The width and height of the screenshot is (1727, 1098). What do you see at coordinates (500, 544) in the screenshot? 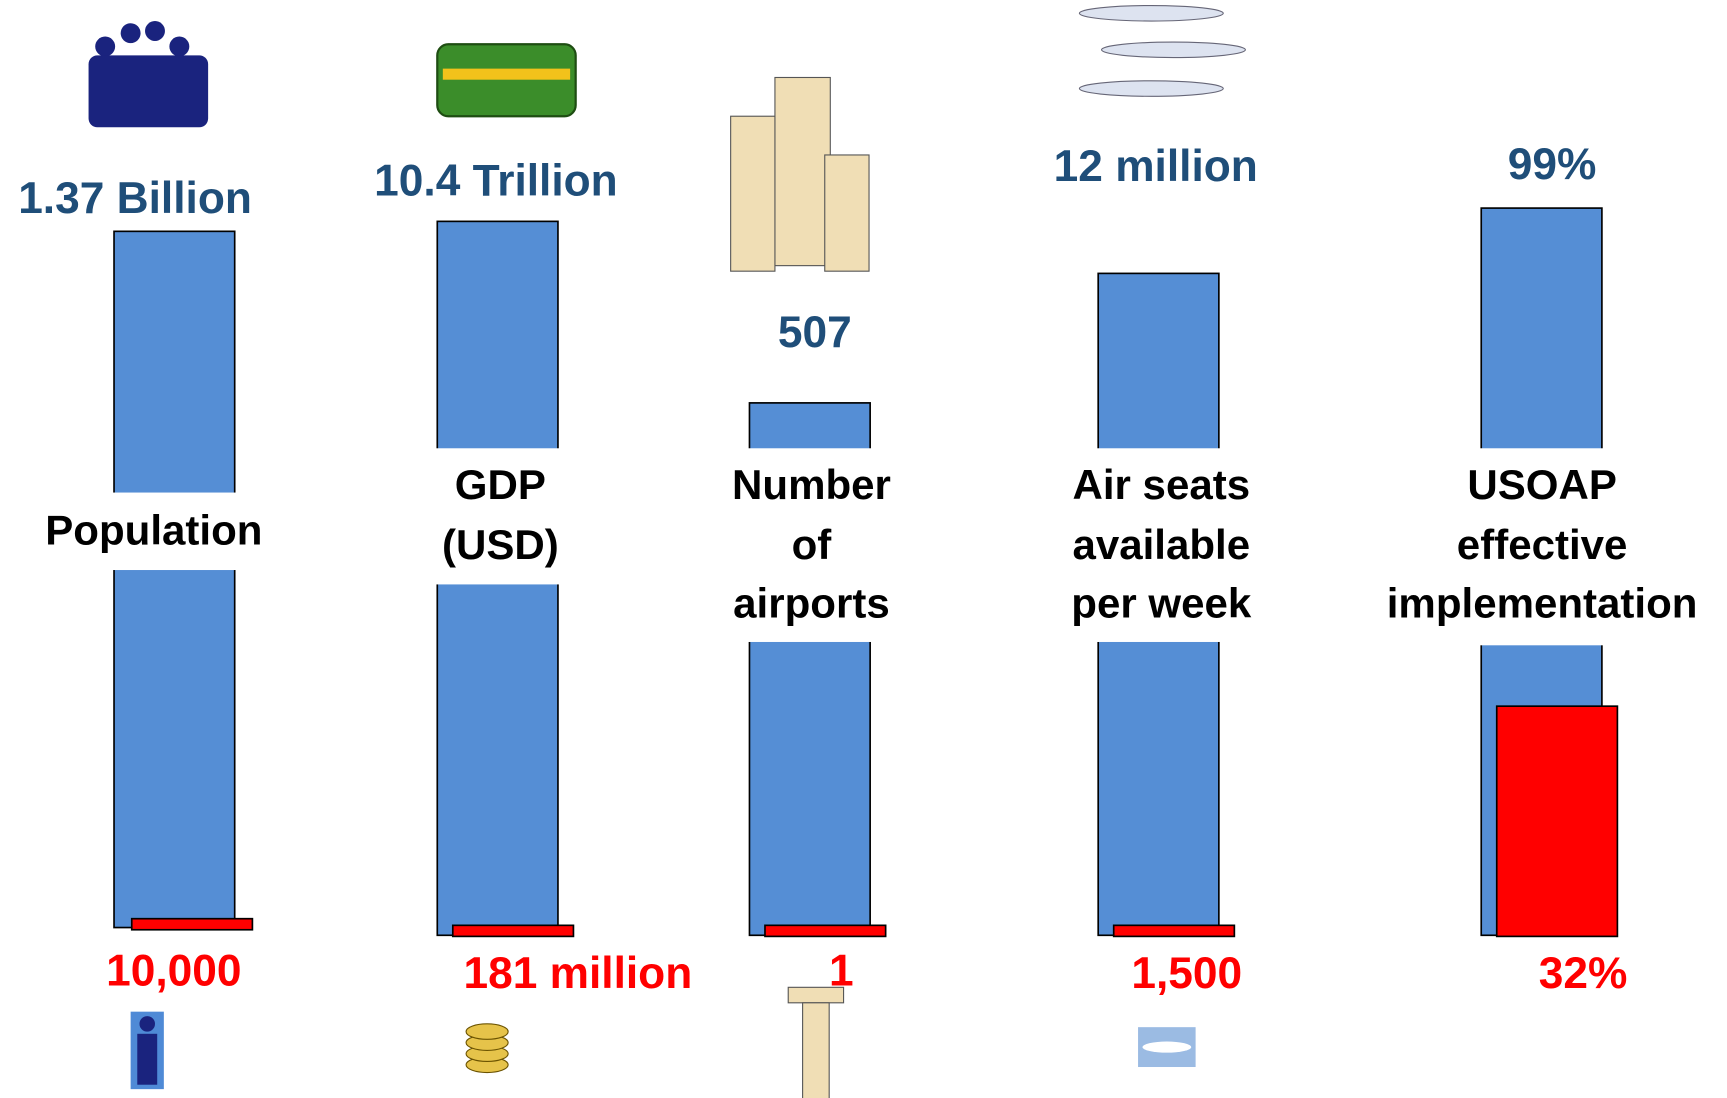
I see `column-label: (USD)` at bounding box center [500, 544].